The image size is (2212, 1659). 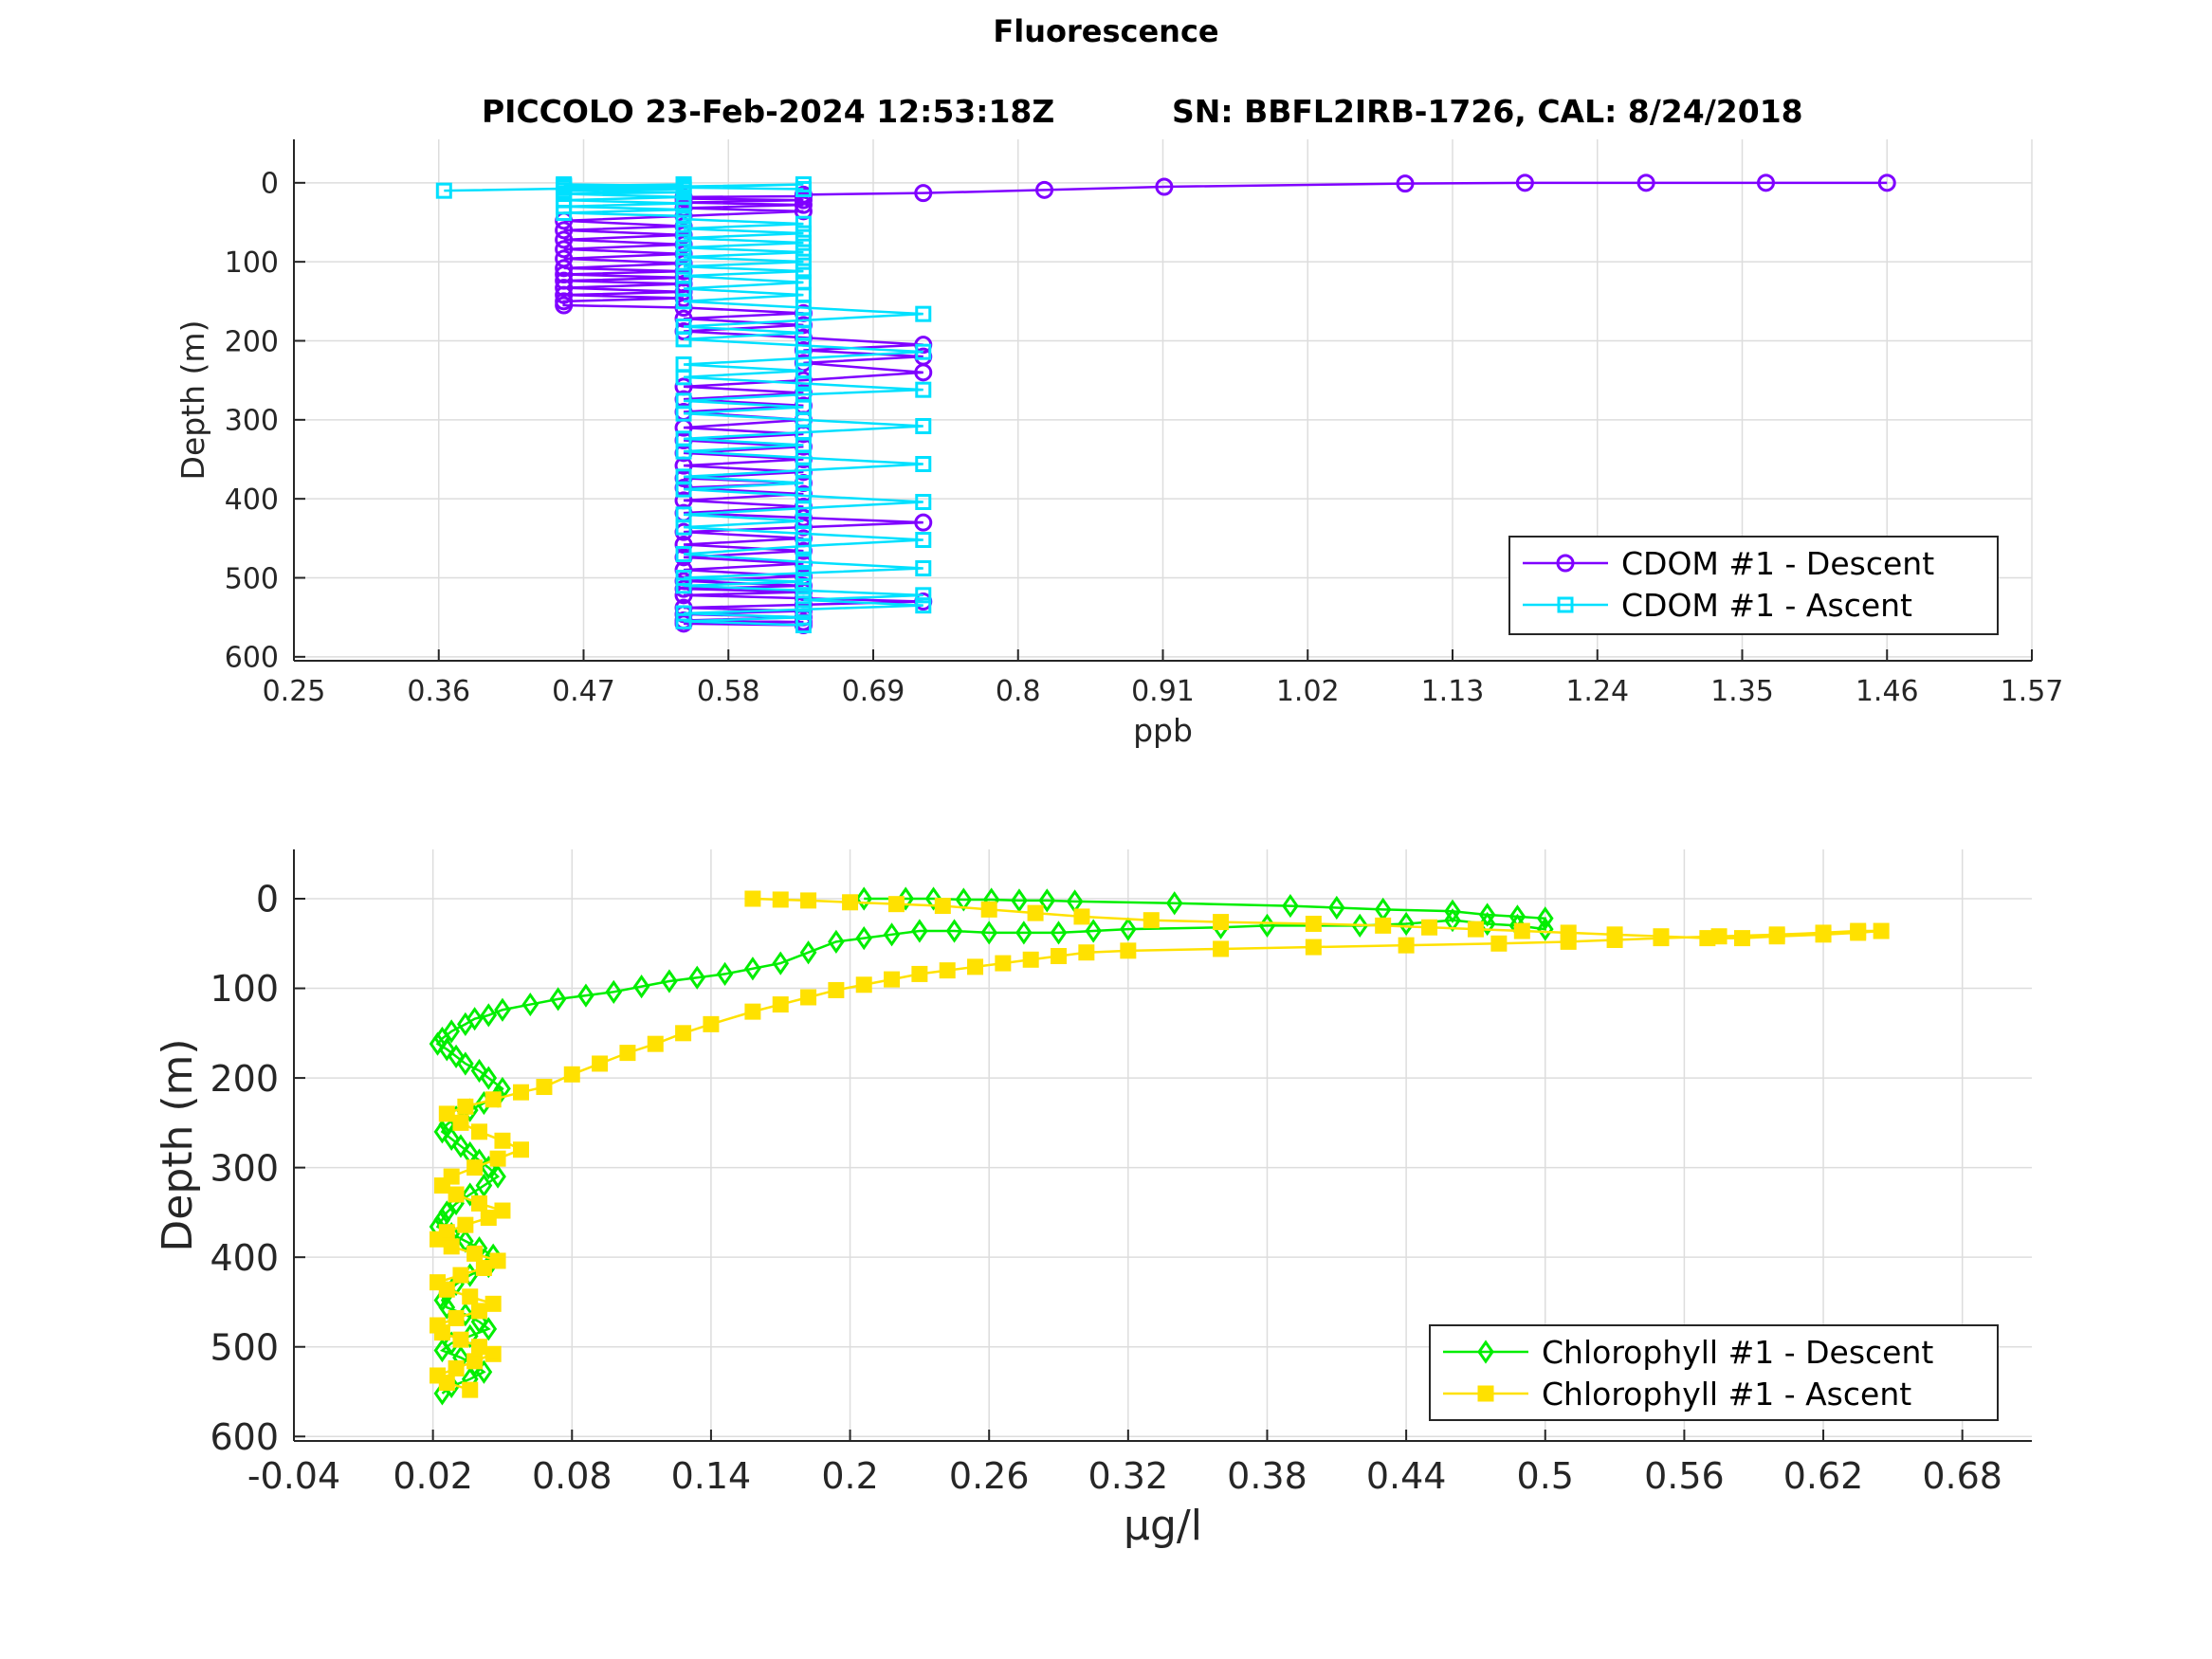 I want to click on y-axis-label: Depth (m), so click(x=192, y=400).